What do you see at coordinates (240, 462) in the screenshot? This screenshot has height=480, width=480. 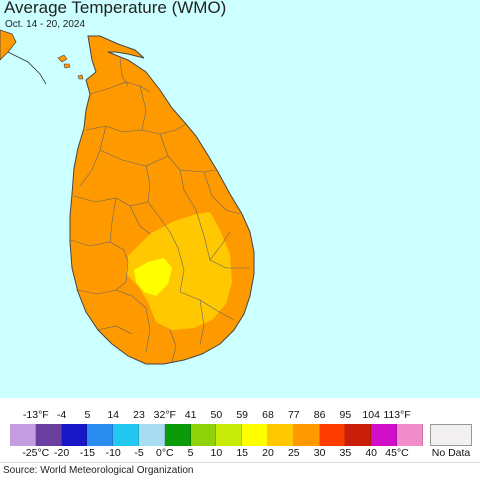 I see `footer-divider` at bounding box center [240, 462].